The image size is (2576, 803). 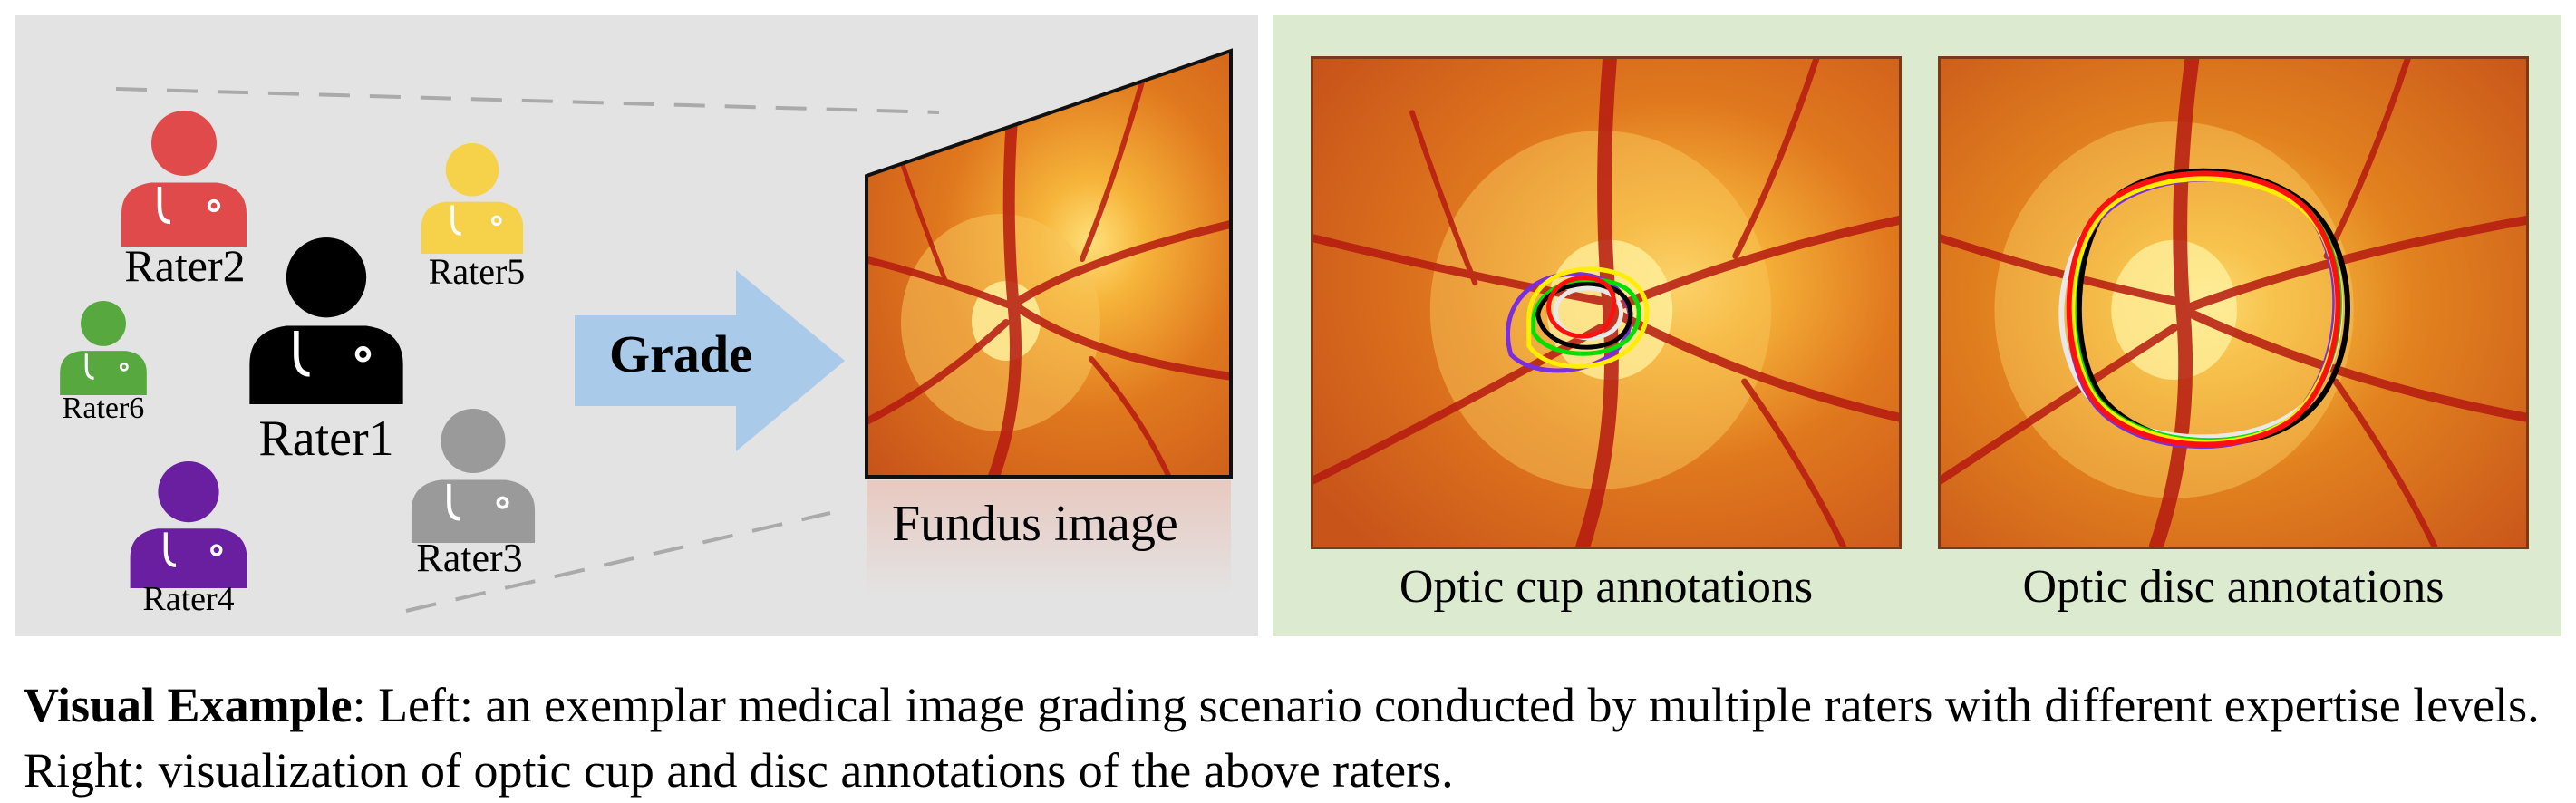 I want to click on fundus-image, so click(x=1049, y=321).